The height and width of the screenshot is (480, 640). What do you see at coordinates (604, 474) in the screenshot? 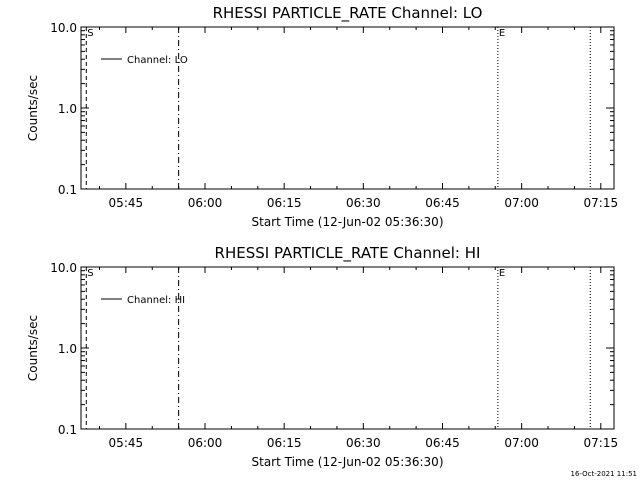
I see `footer-timestamp: 16-Oct-2021 11:51` at bounding box center [604, 474].